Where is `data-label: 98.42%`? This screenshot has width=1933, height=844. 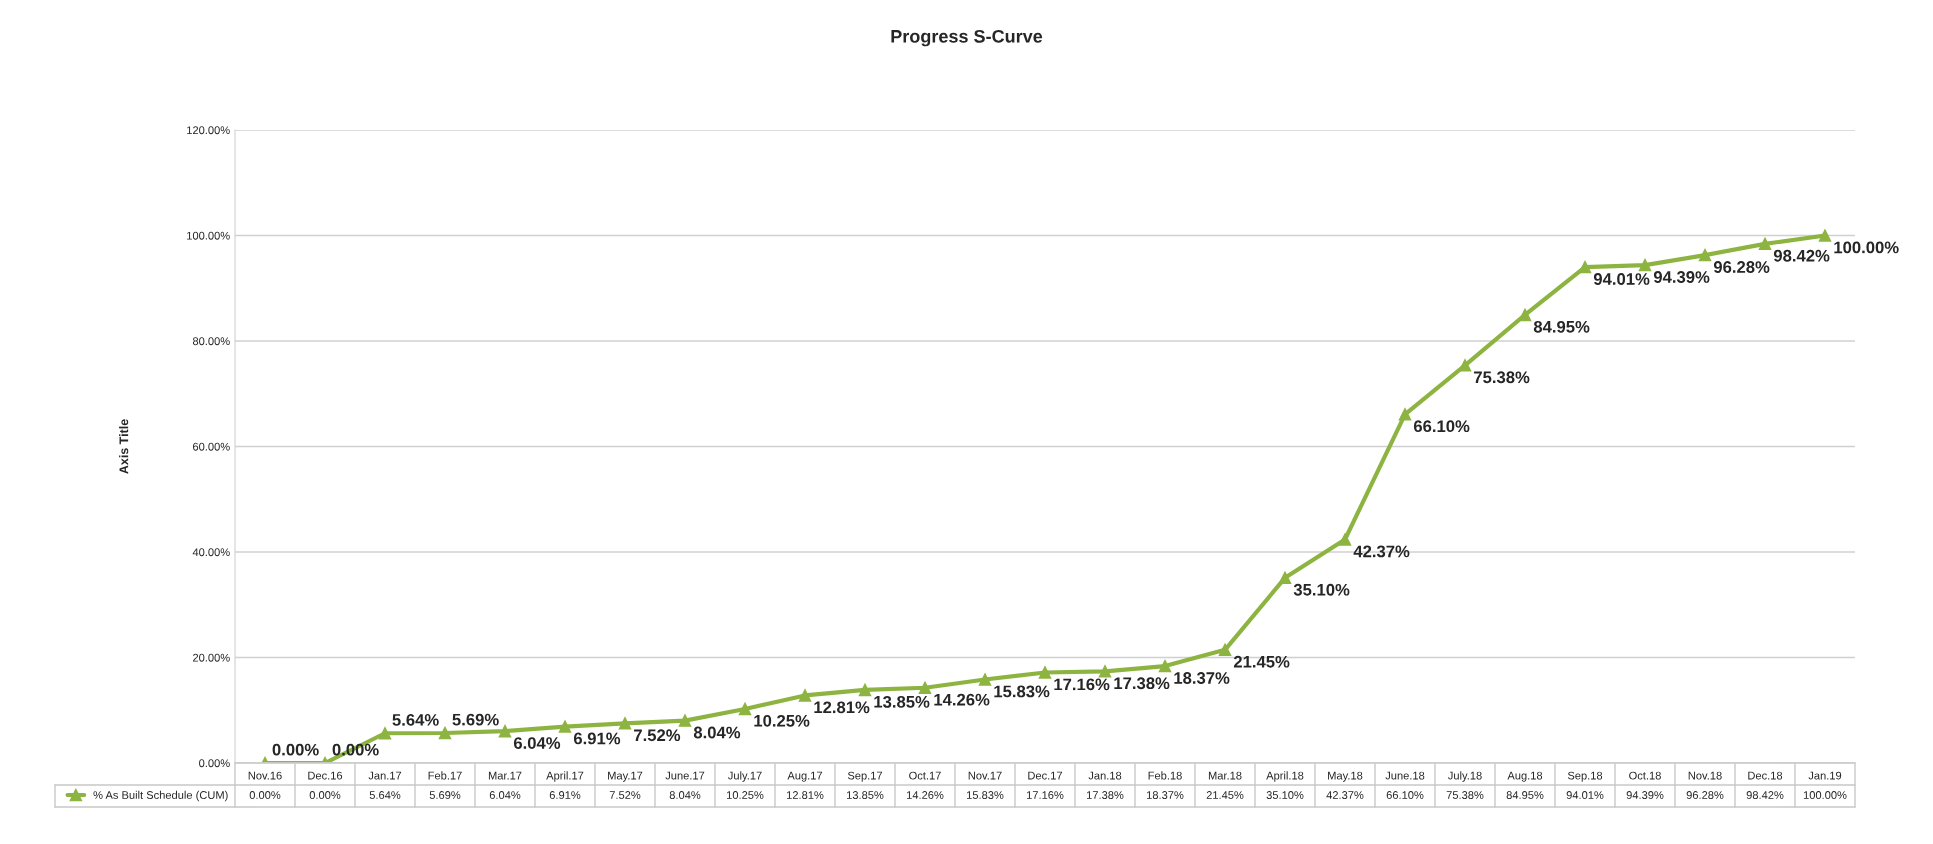
data-label: 98.42% is located at coordinates (1765, 795).